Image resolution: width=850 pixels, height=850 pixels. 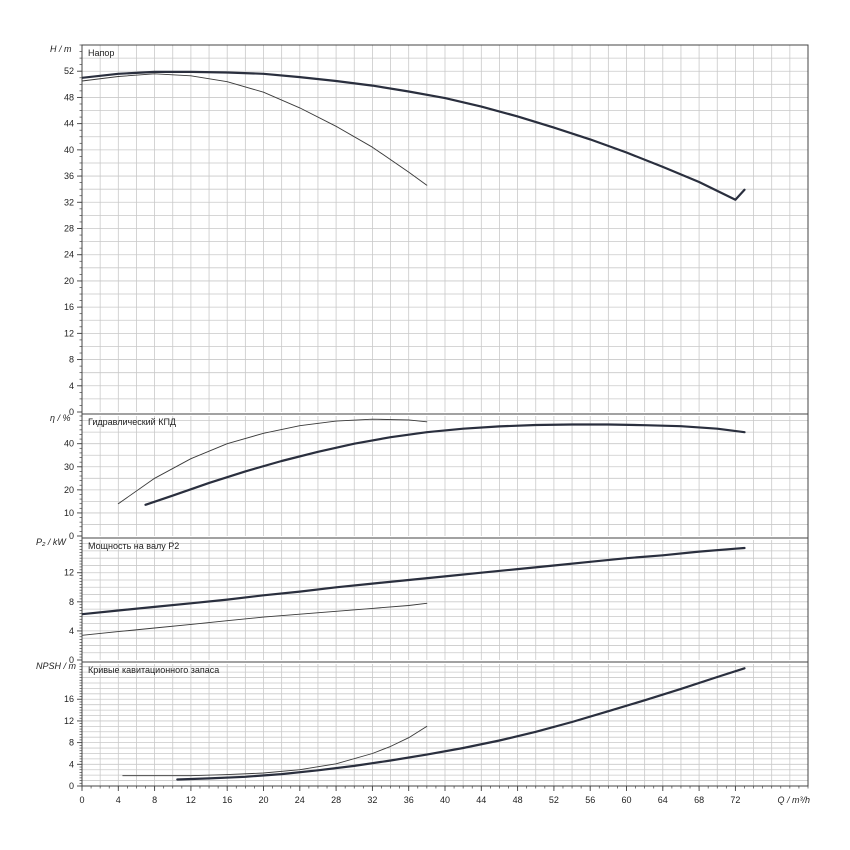 What do you see at coordinates (227, 800) in the screenshot?
I see `x-tick-label: 16` at bounding box center [227, 800].